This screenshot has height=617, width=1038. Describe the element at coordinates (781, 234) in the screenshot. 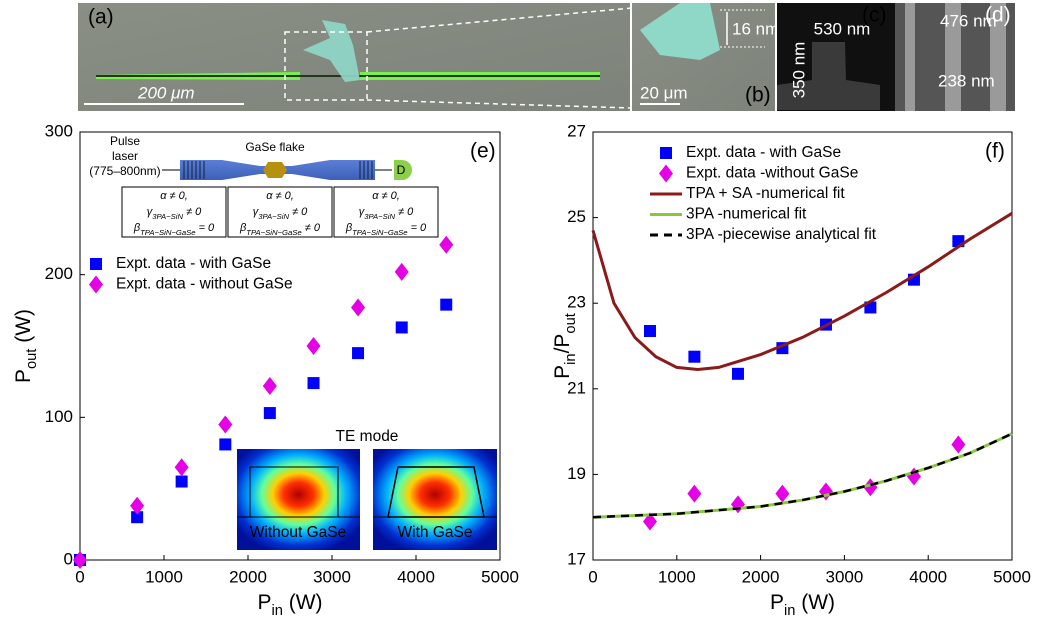

I see `legend-label: 3PA -piecewise analytical fit` at that location.